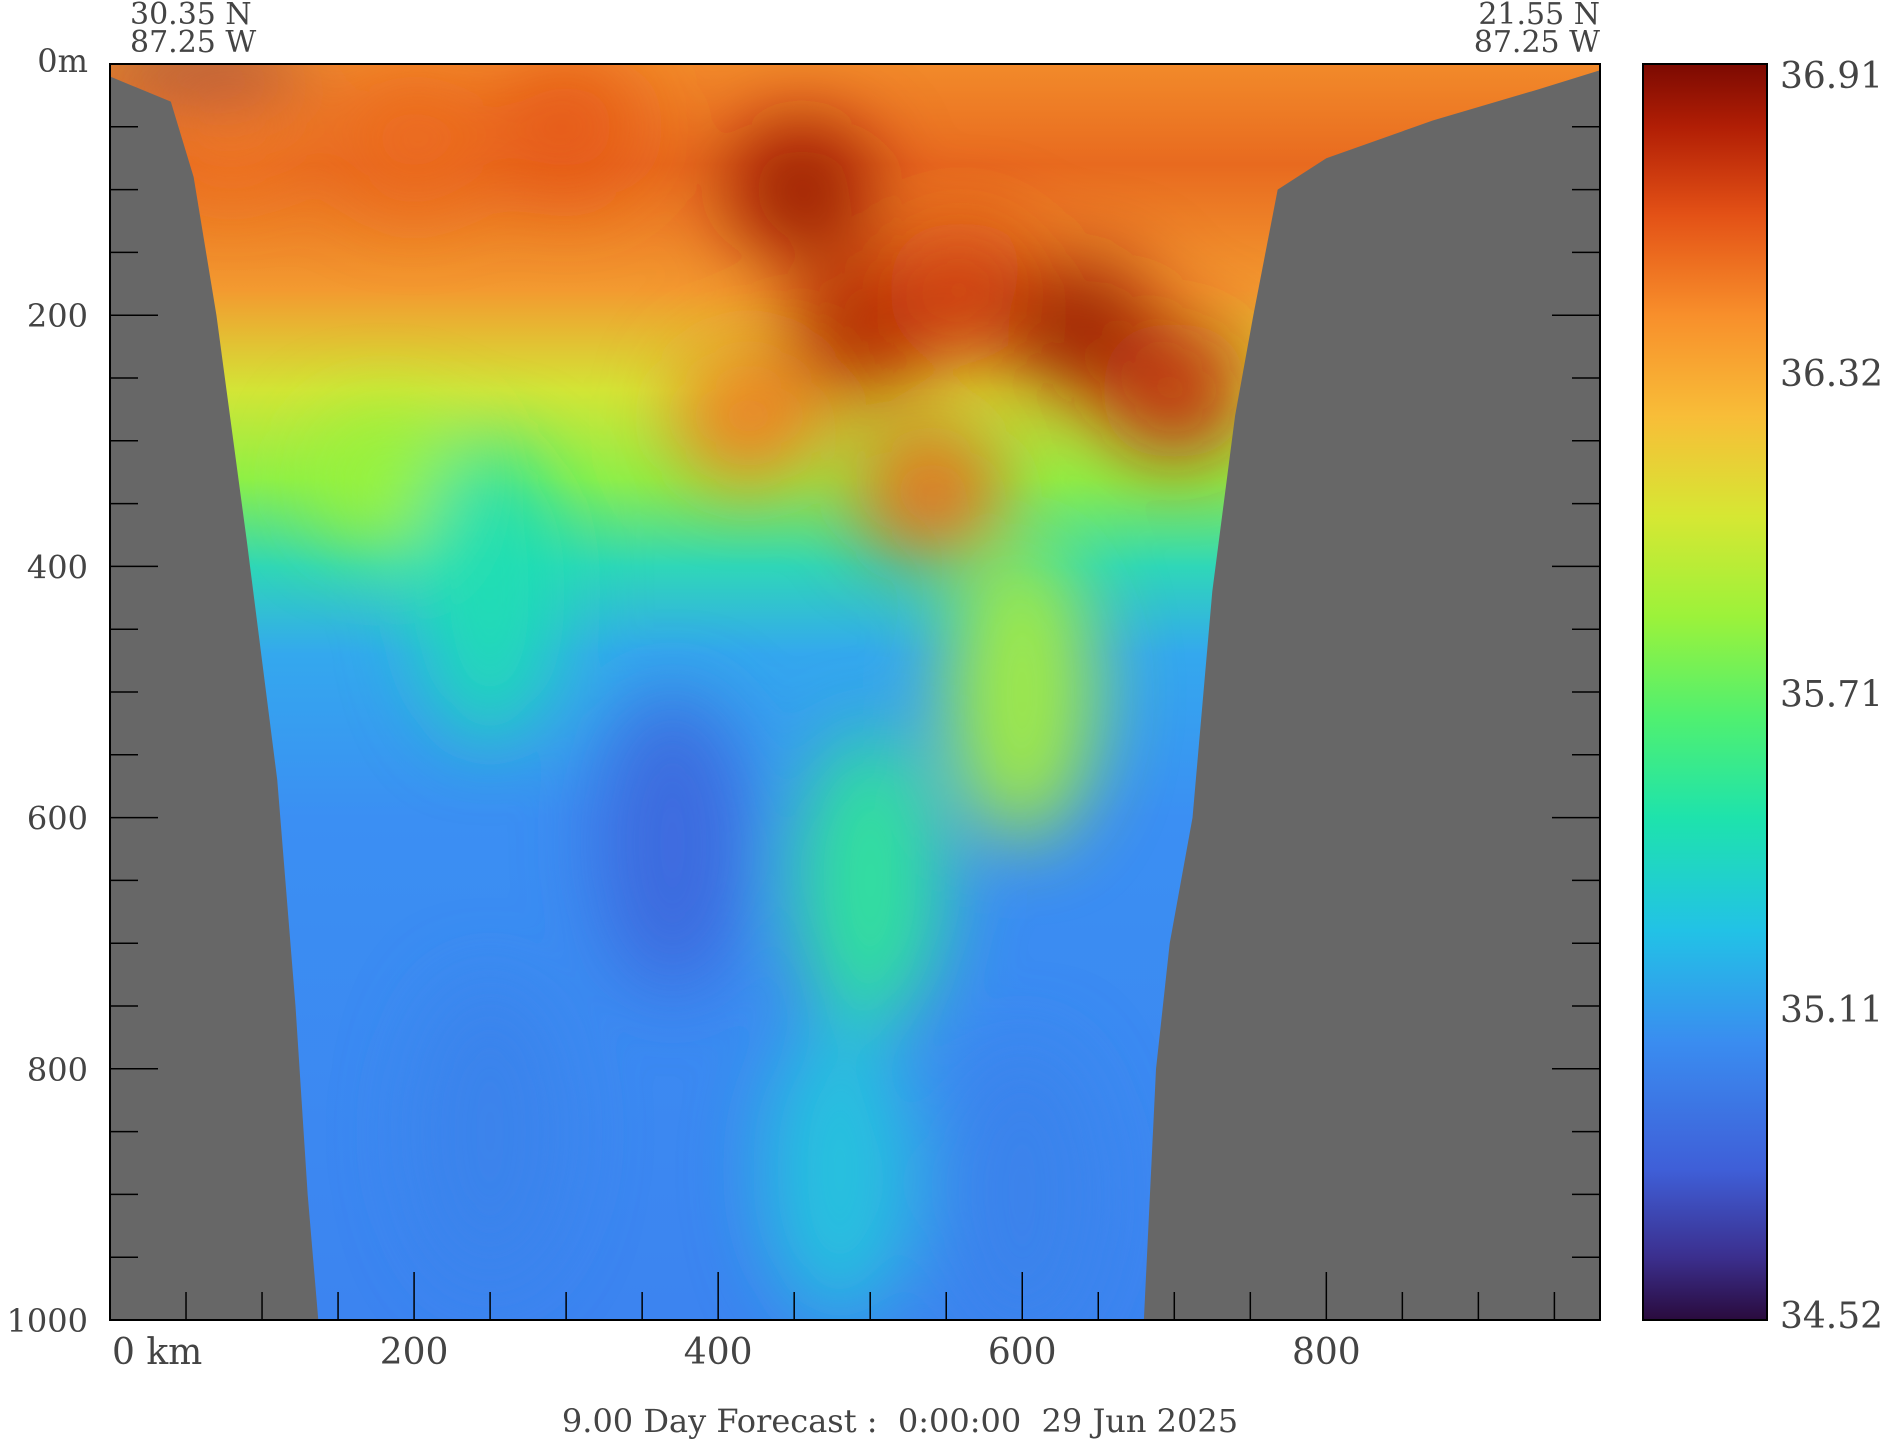  What do you see at coordinates (57, 316) in the screenshot?
I see `y-tick-label-200: 200` at bounding box center [57, 316].